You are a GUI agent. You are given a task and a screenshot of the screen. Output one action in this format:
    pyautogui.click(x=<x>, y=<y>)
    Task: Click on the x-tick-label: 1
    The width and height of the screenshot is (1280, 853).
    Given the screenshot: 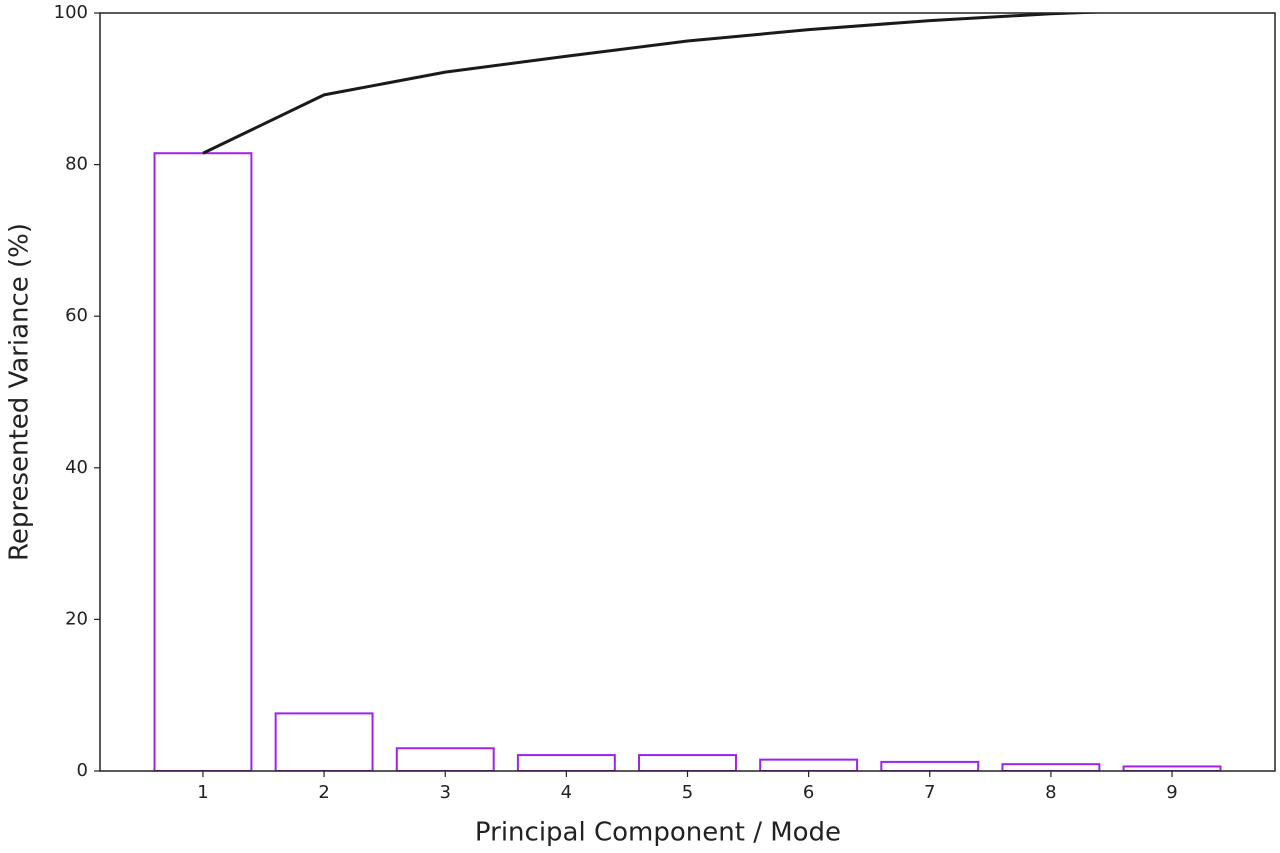 What is the action you would take?
    pyautogui.click(x=202, y=792)
    